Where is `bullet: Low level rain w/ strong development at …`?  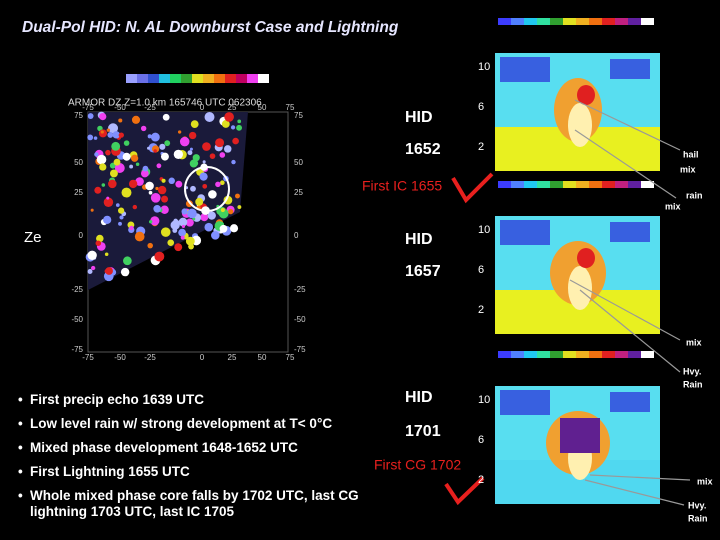 bullet: Low level rain w/ strong development at … is located at coordinates (204, 424).